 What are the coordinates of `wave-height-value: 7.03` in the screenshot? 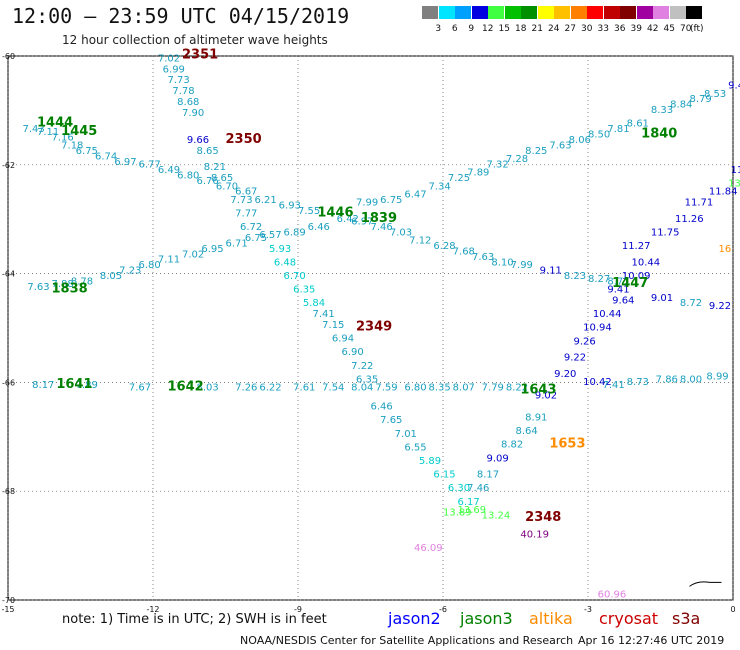 It's located at (401, 233).